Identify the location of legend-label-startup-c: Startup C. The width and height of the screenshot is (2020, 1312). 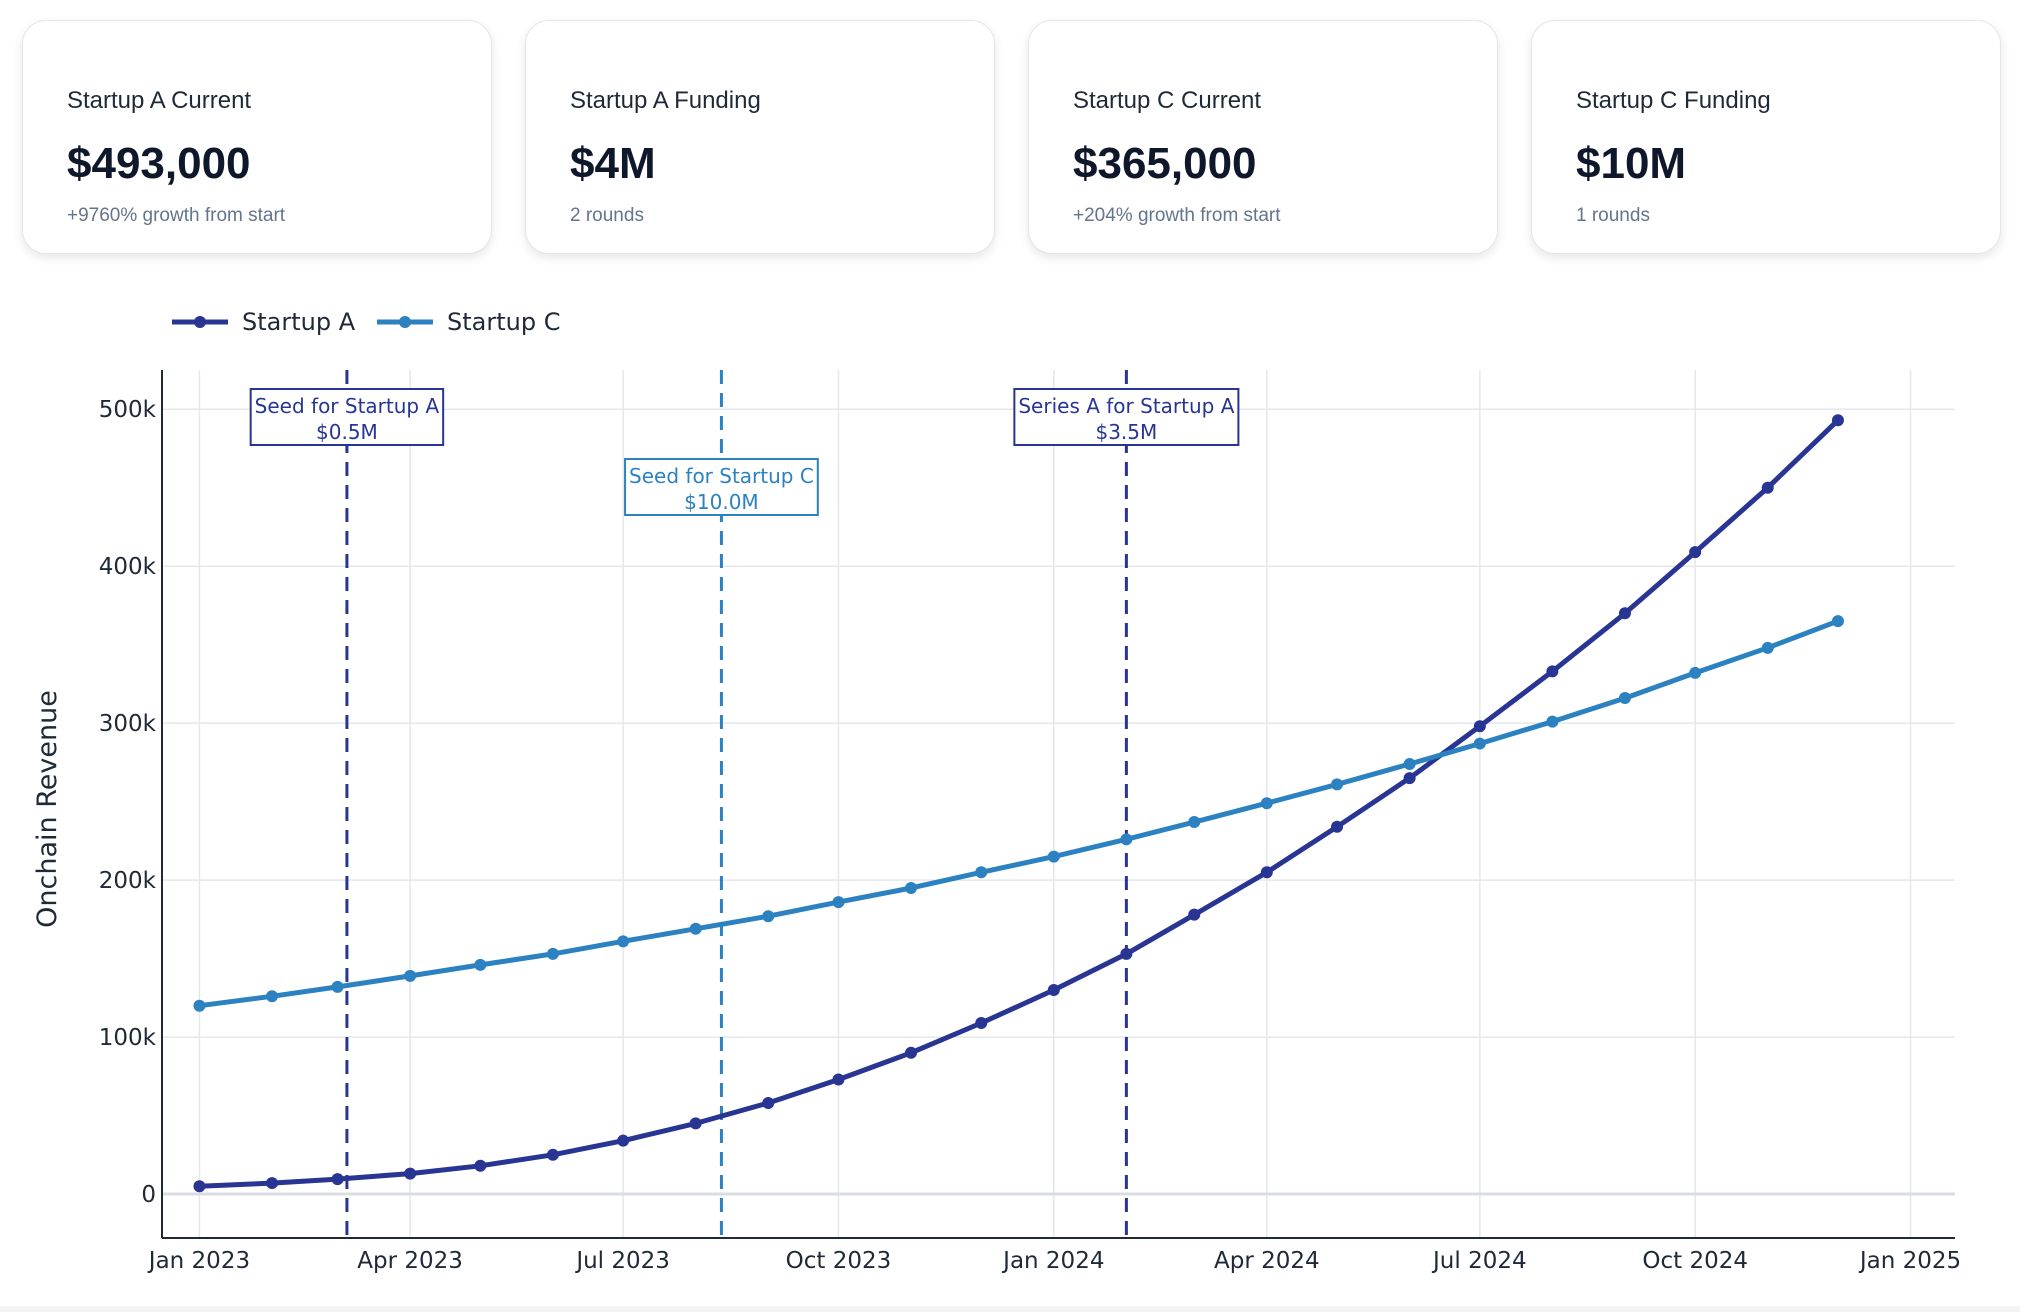
(504, 322).